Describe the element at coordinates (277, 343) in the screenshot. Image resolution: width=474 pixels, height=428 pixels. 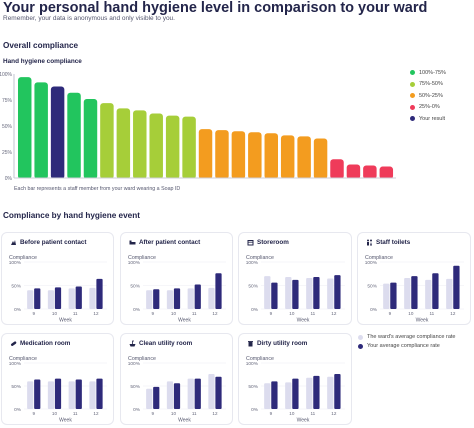
I see `card-title: Dirty utility room` at that location.